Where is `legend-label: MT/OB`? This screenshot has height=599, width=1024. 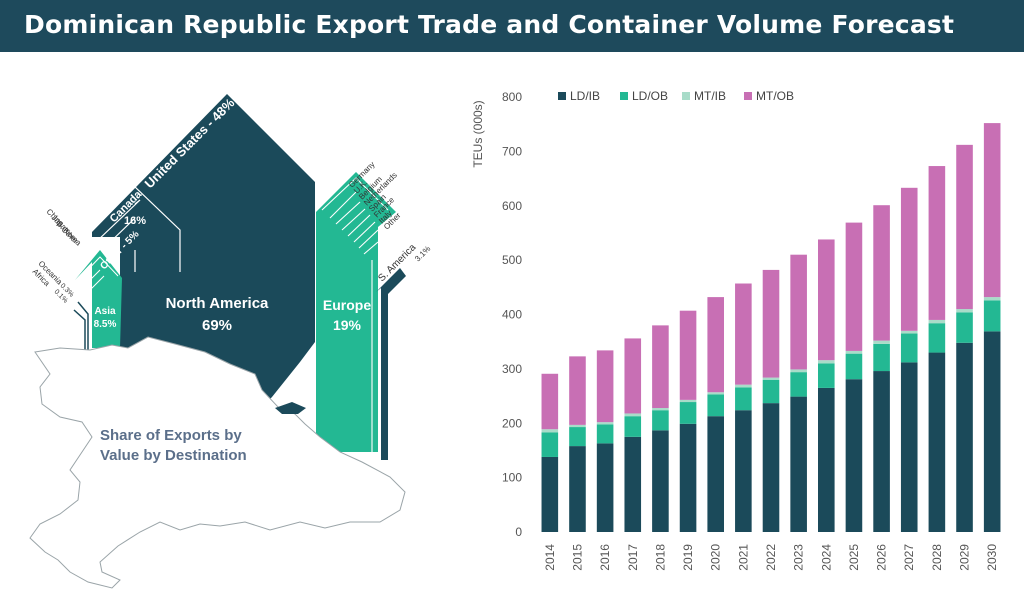 legend-label: MT/OB is located at coordinates (775, 96).